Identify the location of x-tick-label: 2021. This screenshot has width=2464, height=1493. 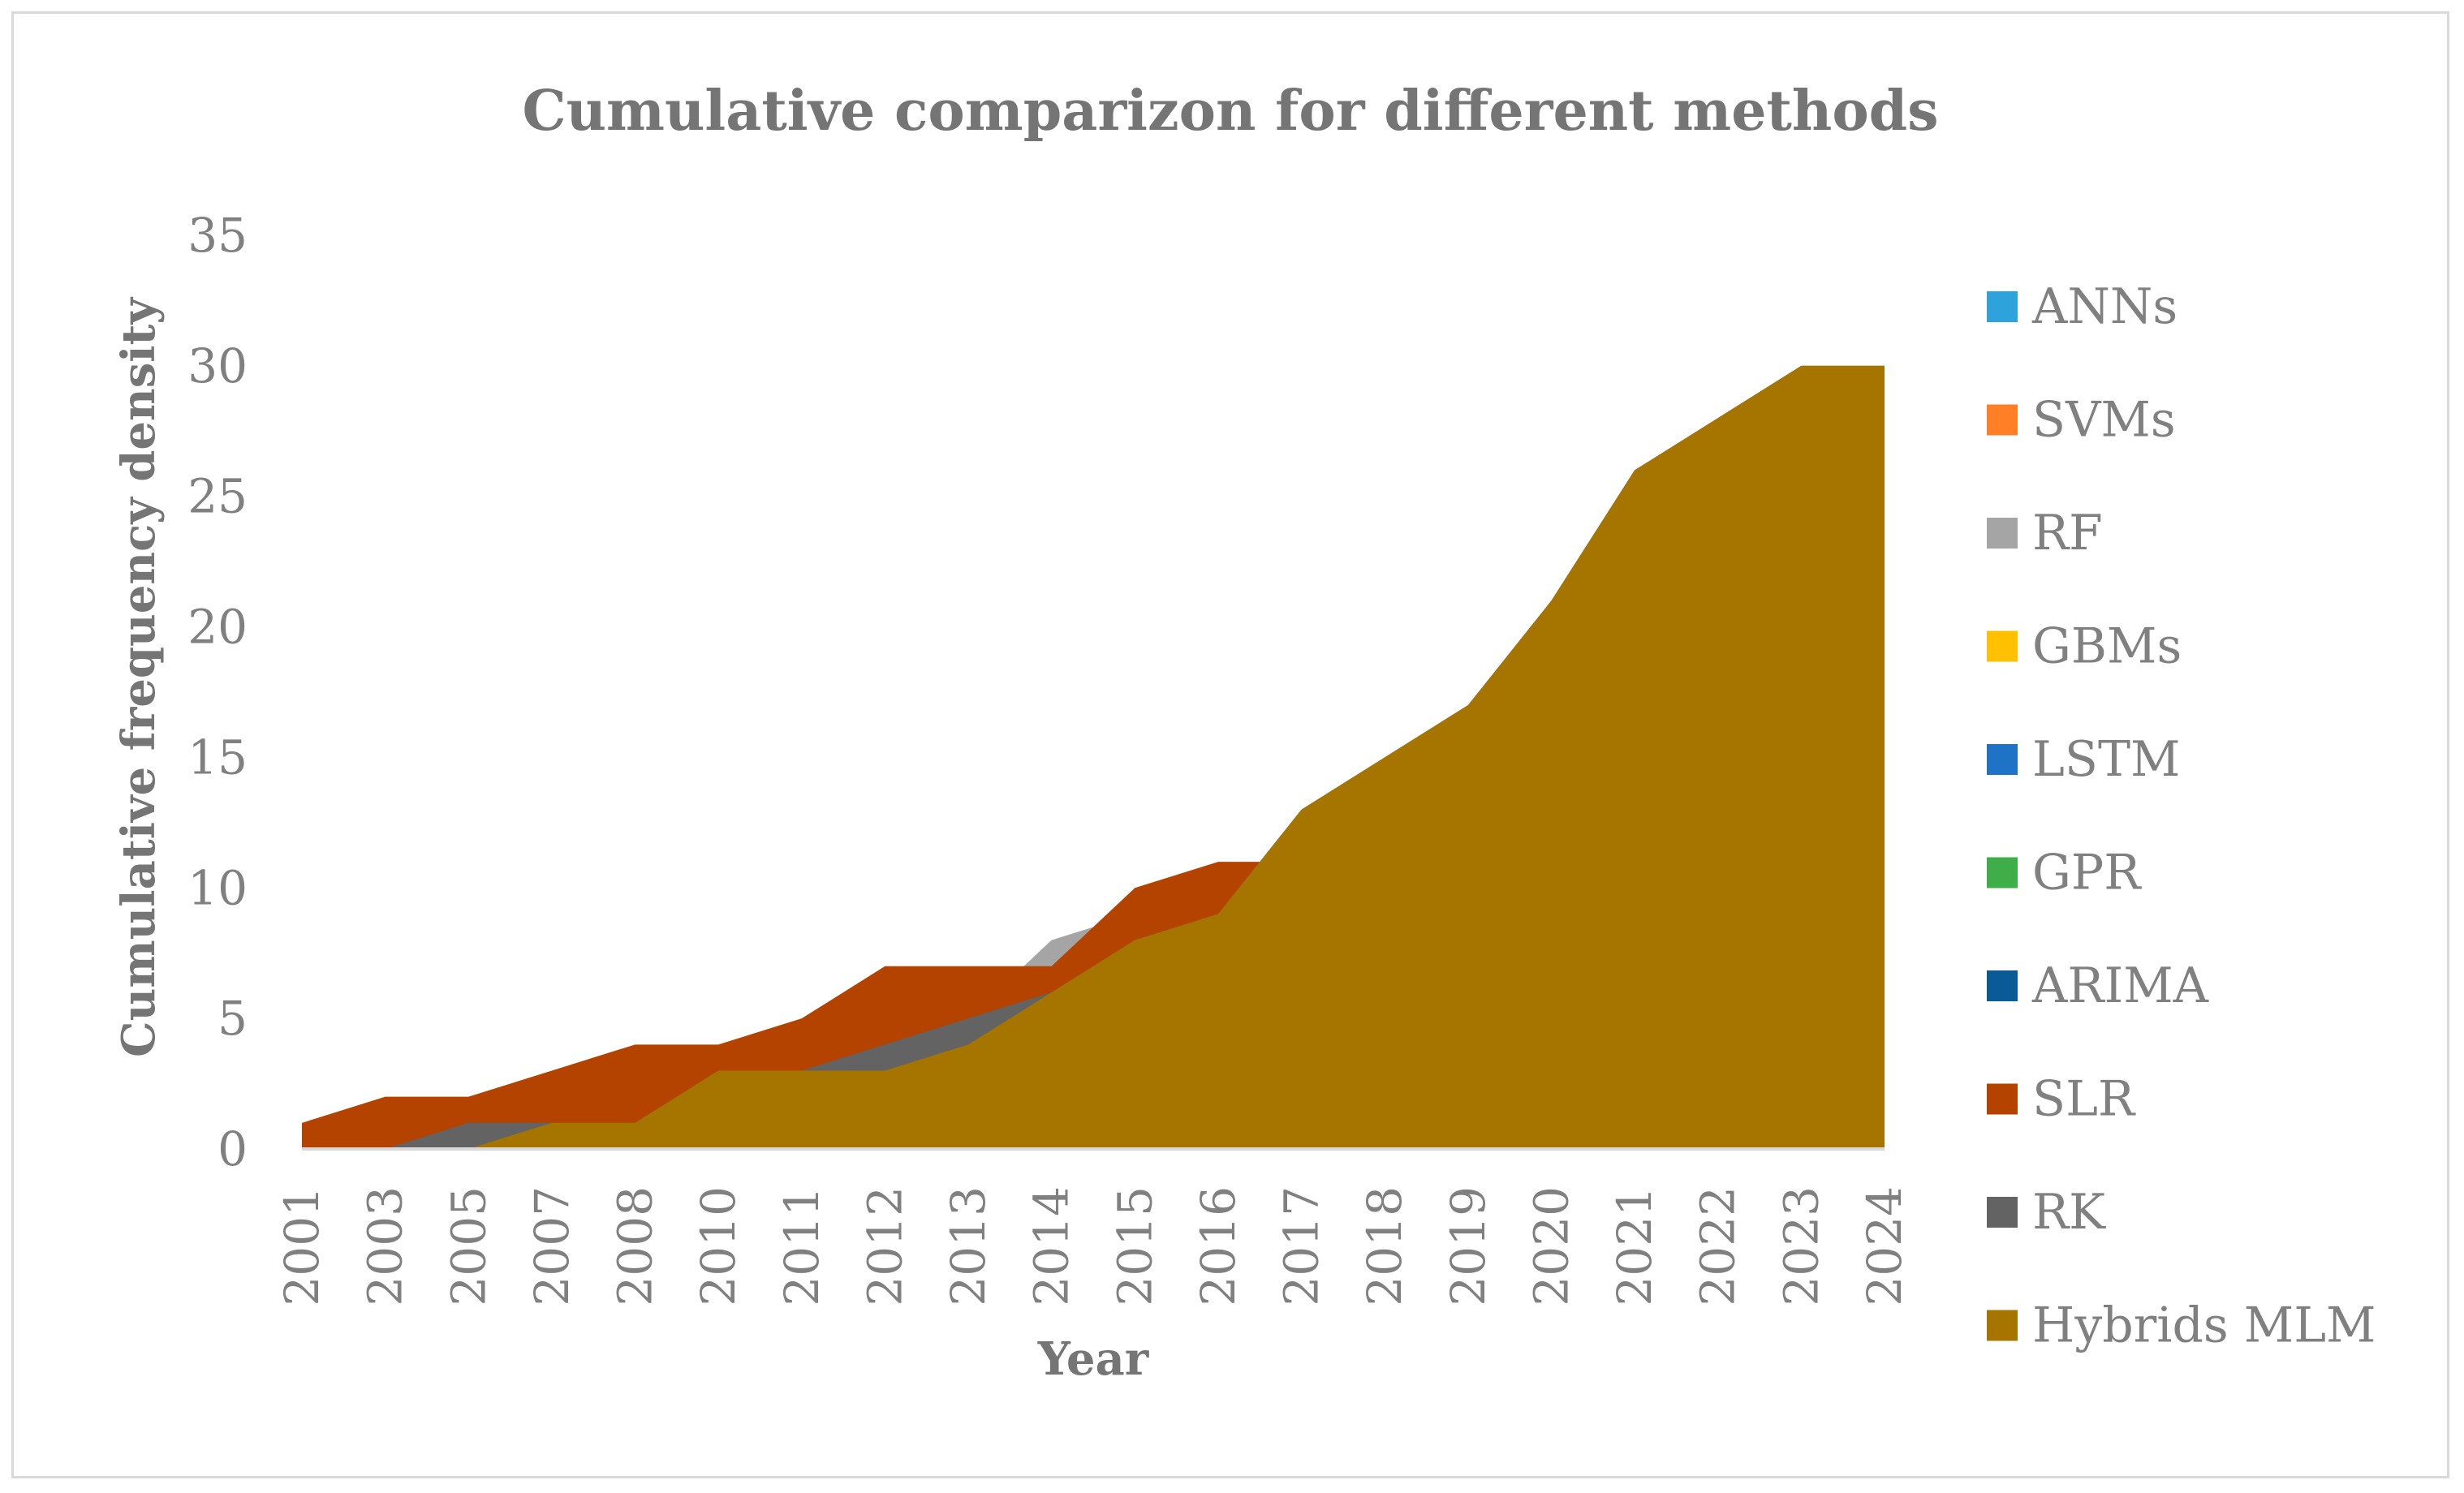
(1634, 1246).